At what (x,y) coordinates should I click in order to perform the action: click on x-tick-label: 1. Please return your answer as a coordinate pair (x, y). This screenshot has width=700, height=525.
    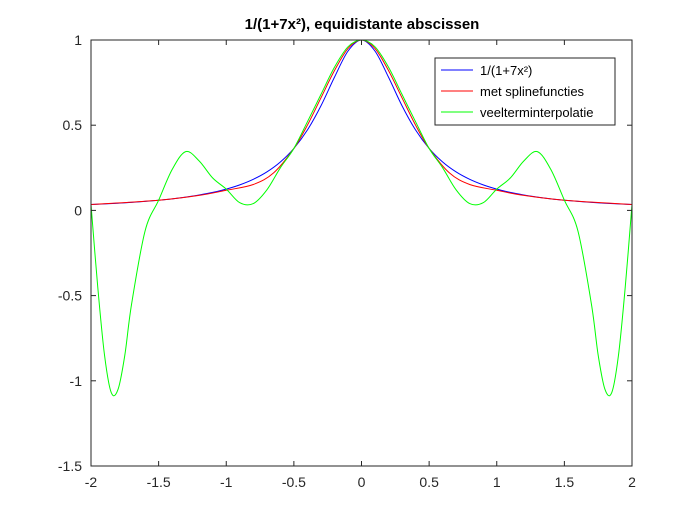
    Looking at the image, I should click on (497, 482).